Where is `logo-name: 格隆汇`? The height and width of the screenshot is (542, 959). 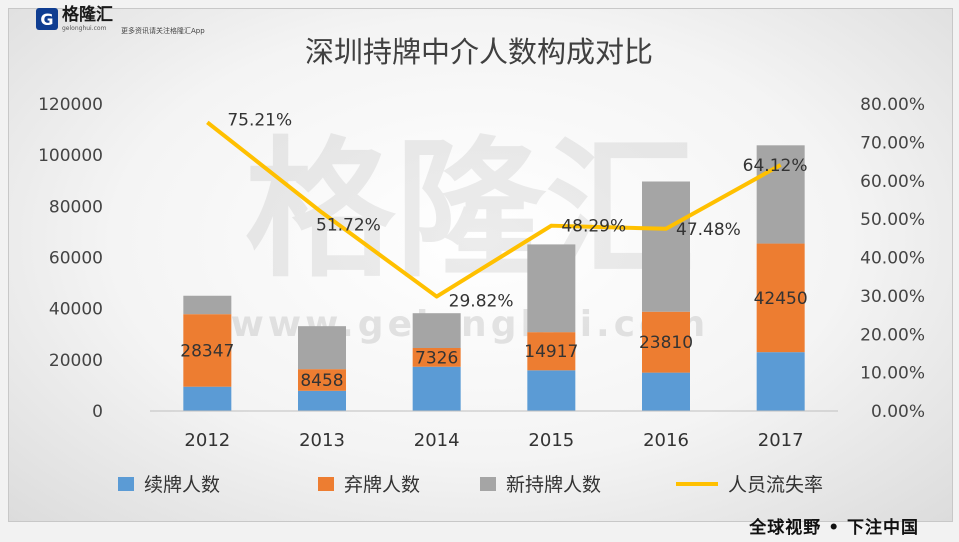 logo-name: 格隆汇 is located at coordinates (87, 15).